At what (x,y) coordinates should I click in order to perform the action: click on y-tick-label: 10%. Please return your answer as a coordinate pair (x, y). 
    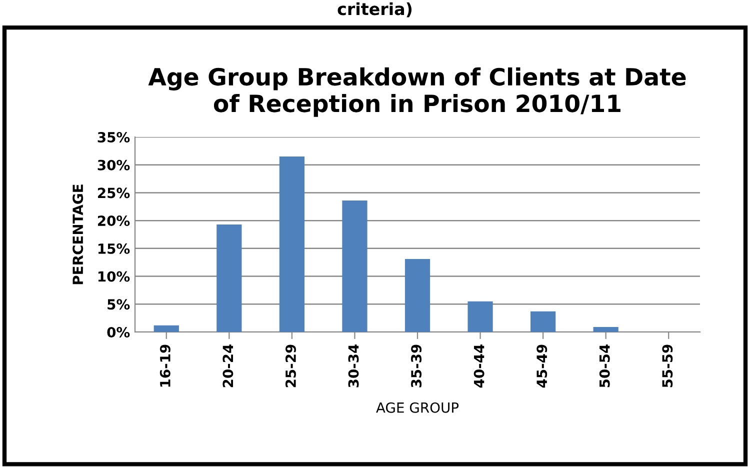
    Looking at the image, I should click on (114, 276).